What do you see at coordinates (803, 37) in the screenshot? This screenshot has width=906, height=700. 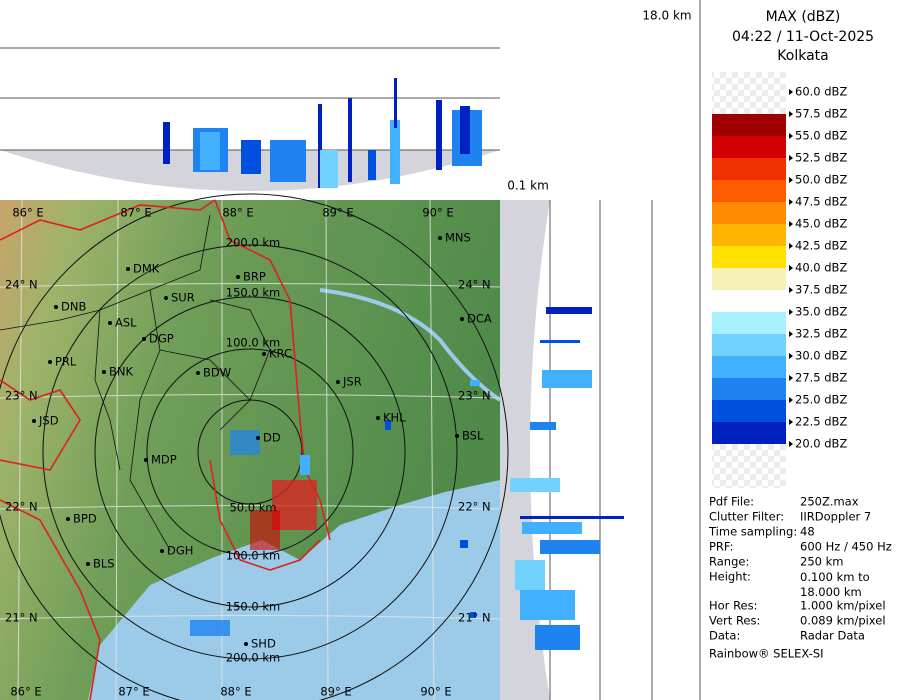 I see `datetime: 04:22 / 11-Oct-2025` at bounding box center [803, 37].